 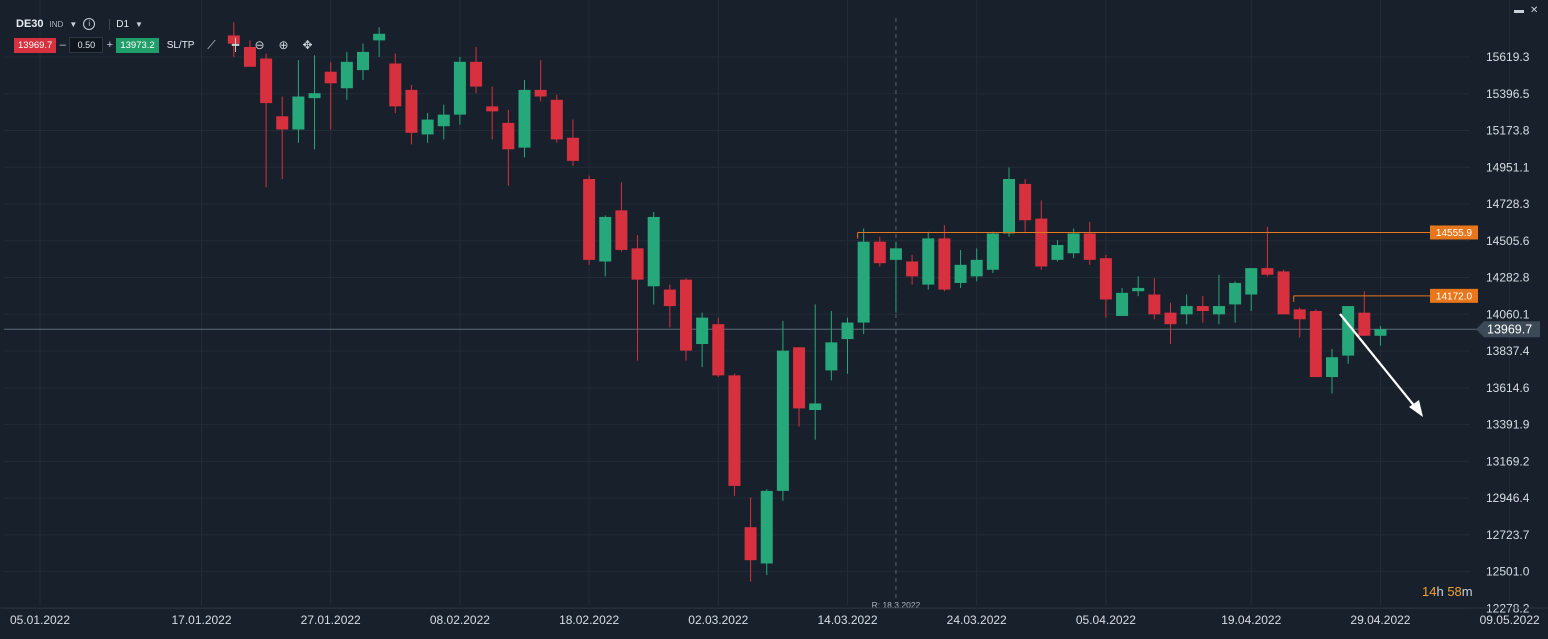 I want to click on y-tick-label: 12501.0, so click(x=1508, y=572).